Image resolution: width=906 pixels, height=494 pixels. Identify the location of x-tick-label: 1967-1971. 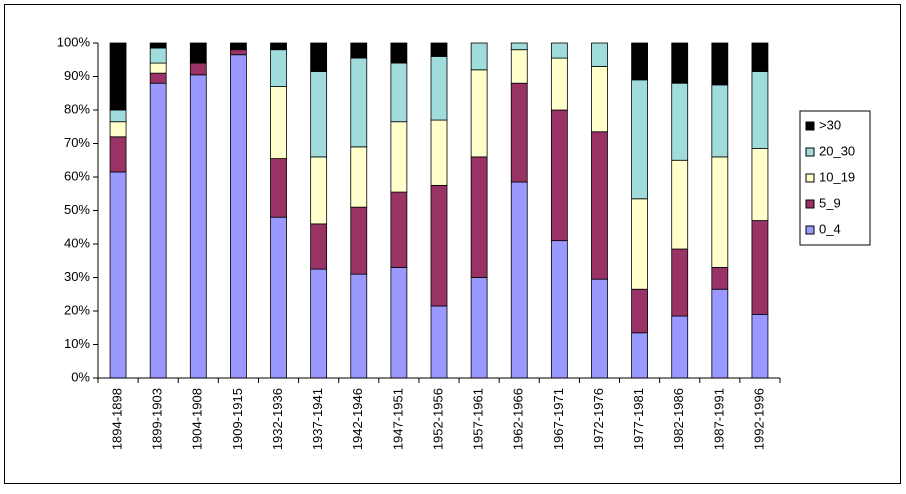
(558, 419).